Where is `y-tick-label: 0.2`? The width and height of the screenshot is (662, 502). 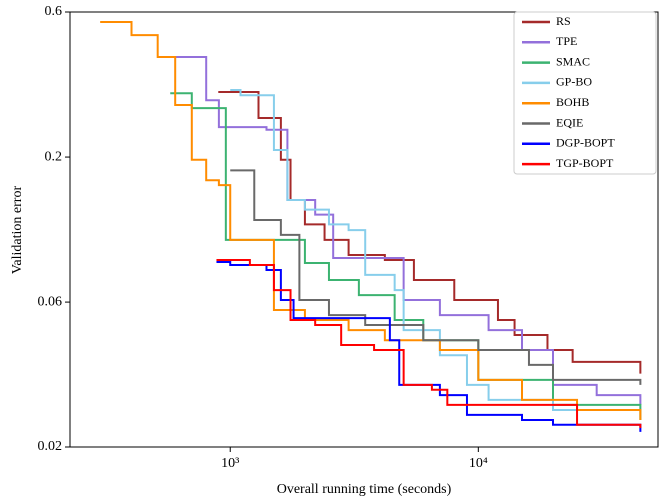
y-tick-label: 0.2 is located at coordinates (54, 156).